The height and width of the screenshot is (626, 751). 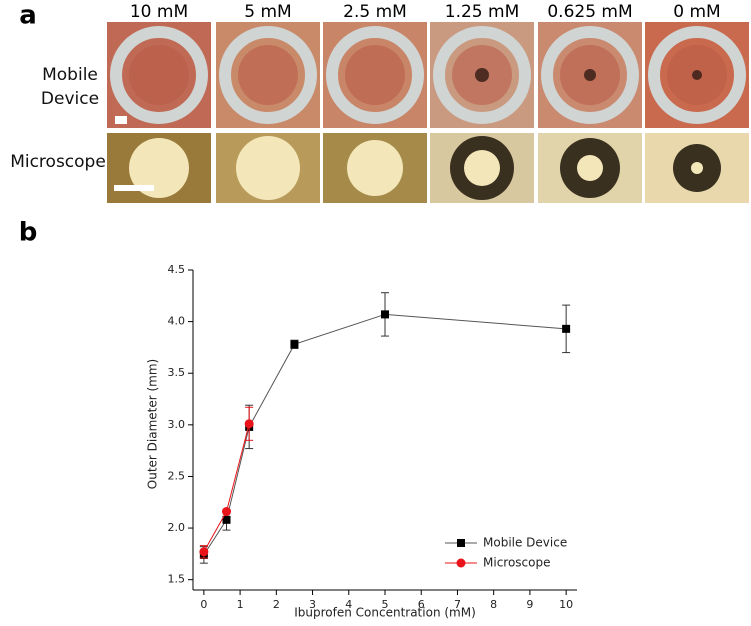 What do you see at coordinates (153, 424) in the screenshot?
I see `y-axis-label: Outer Diameter (mm)` at bounding box center [153, 424].